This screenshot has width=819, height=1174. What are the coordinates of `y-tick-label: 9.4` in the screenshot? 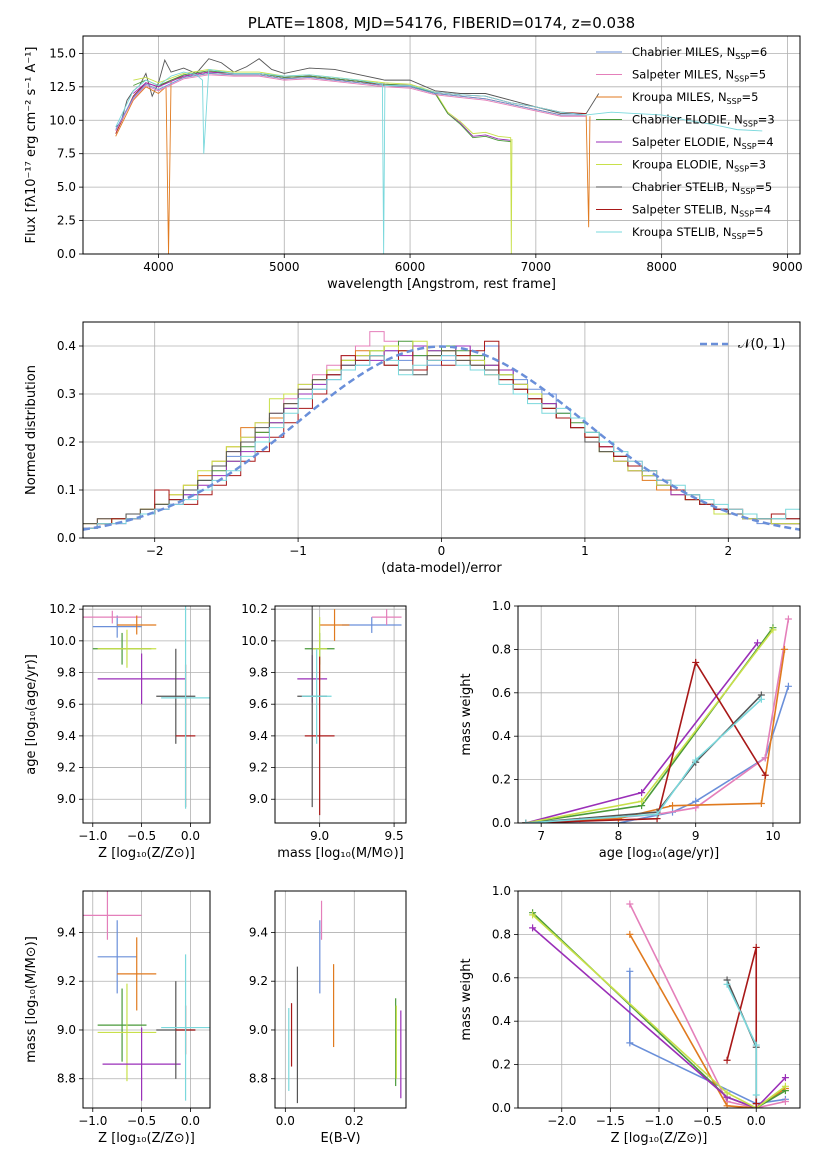 It's located at (66, 736).